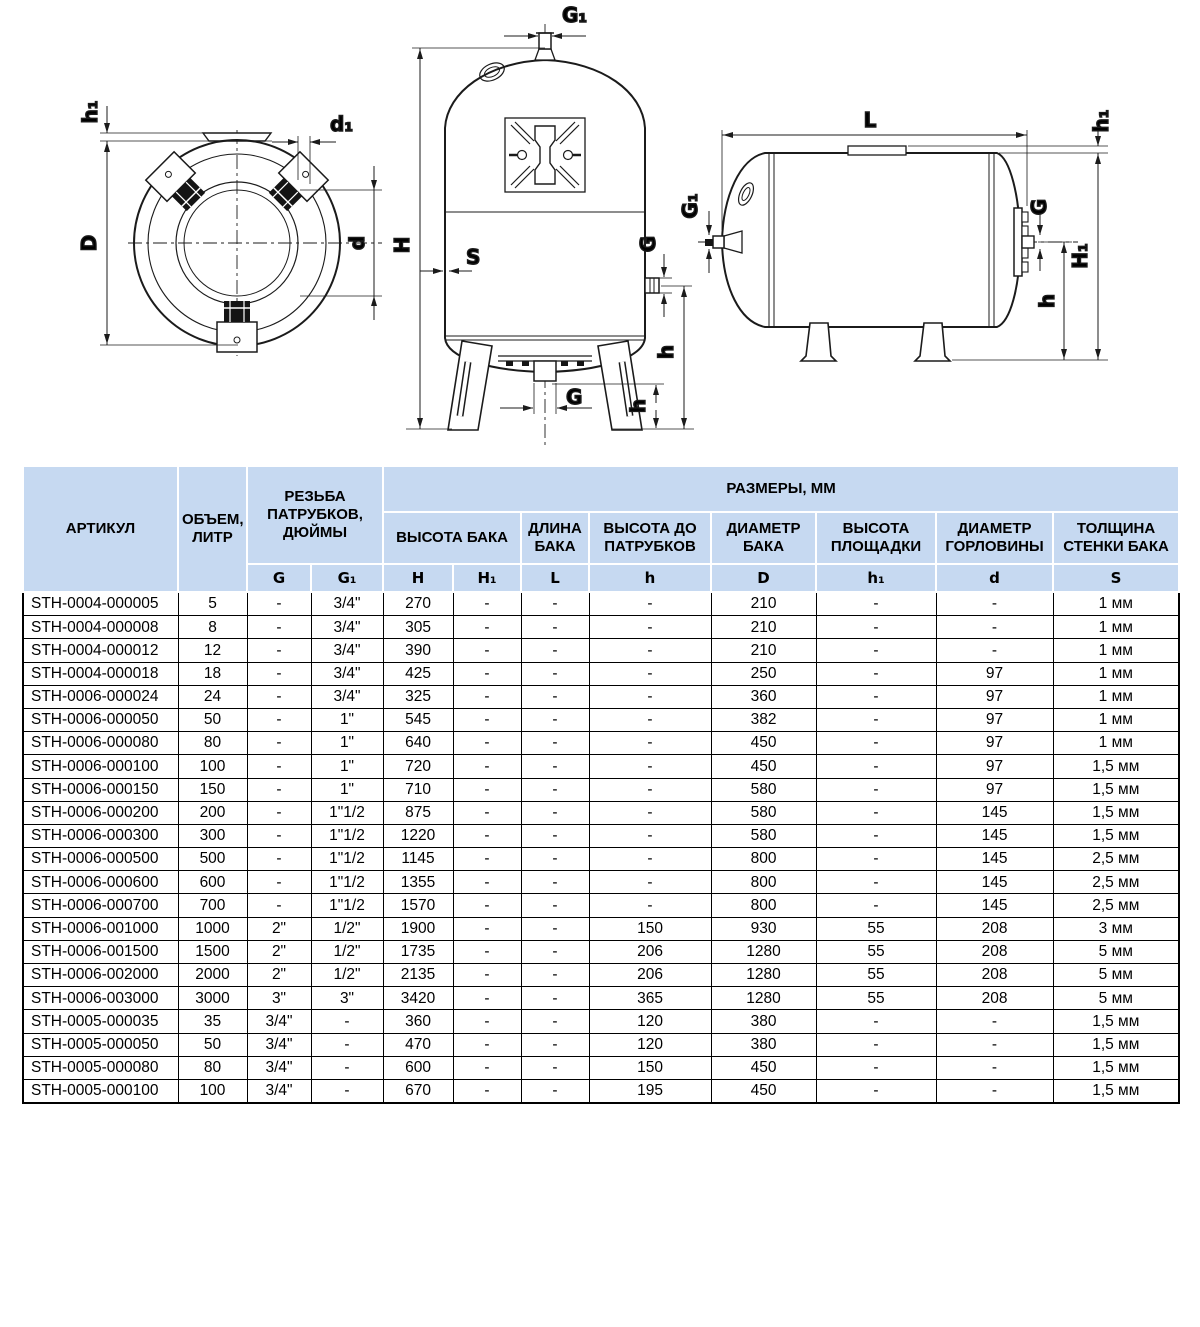 The height and width of the screenshot is (1327, 1200). I want to click on table-cell: 580, so click(763, 789).